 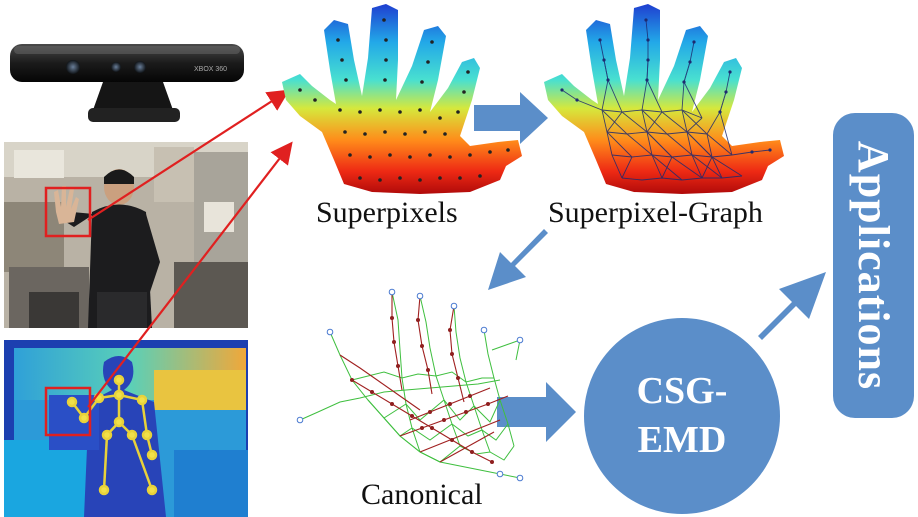 I want to click on superpixel-graph-hand, so click(x=664, y=99).